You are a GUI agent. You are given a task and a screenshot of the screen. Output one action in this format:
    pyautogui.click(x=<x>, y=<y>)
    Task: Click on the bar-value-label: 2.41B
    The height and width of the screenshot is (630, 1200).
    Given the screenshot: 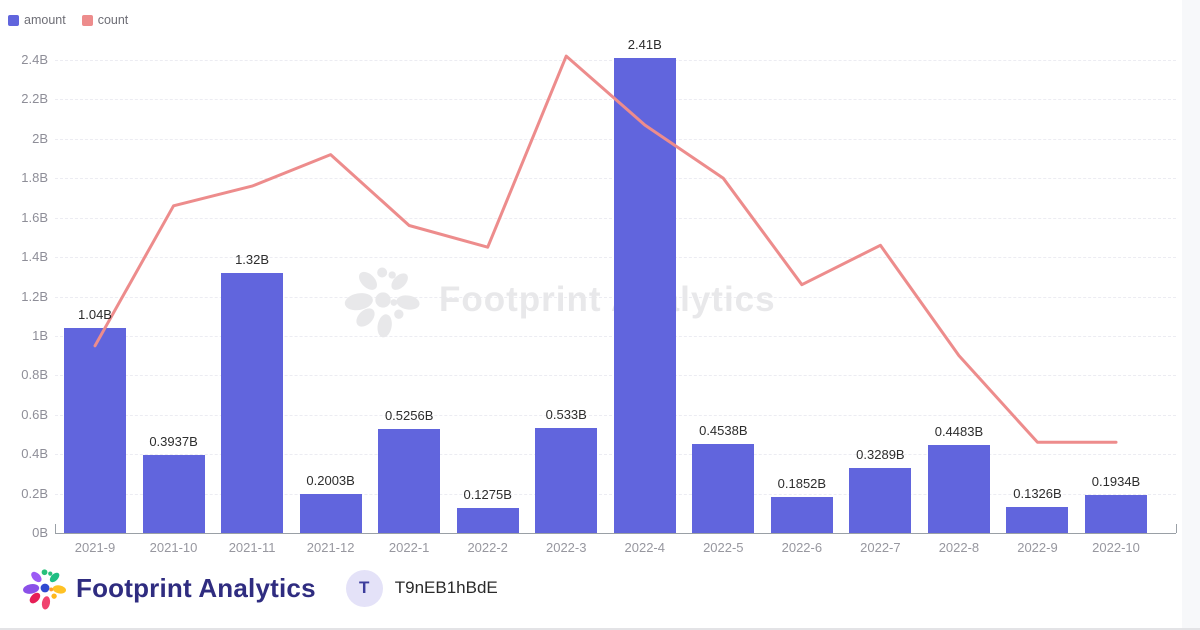 What is the action you would take?
    pyautogui.click(x=644, y=45)
    